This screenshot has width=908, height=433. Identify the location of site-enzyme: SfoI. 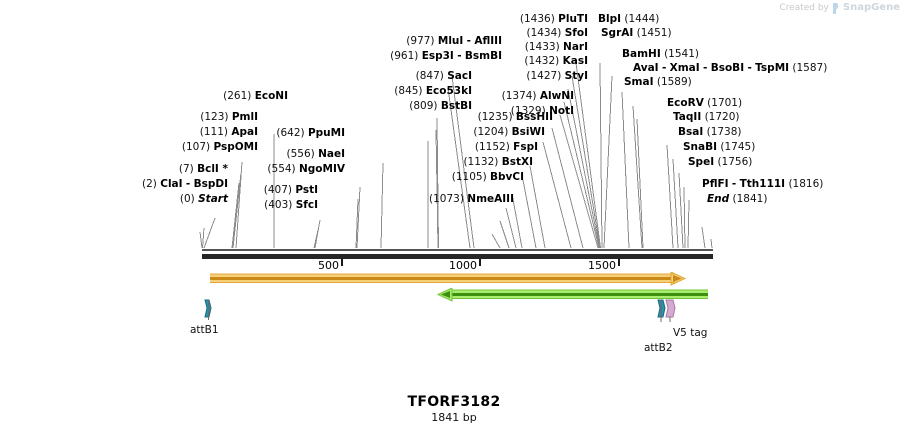
(576, 33).